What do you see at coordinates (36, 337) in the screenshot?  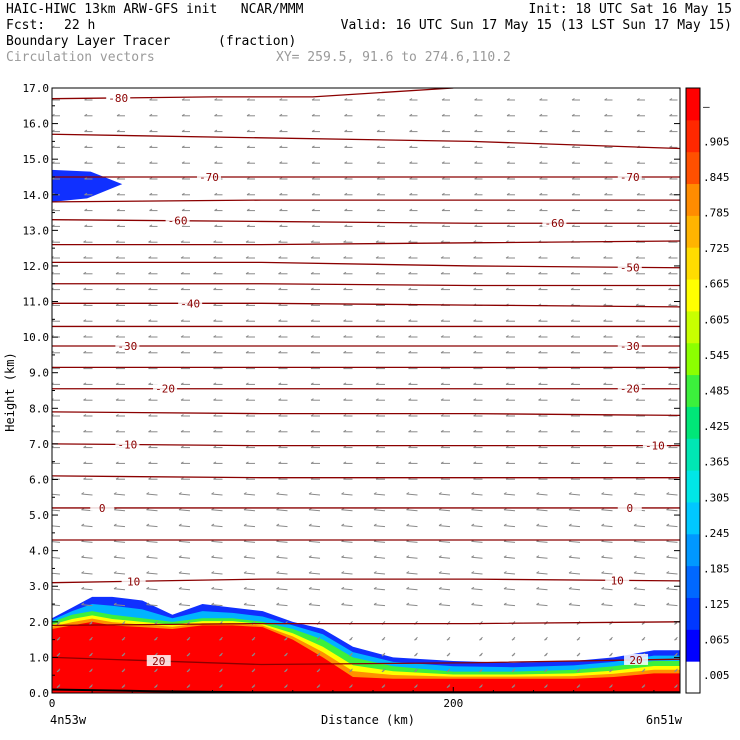 I see `y-tick-label: 10.0` at bounding box center [36, 337].